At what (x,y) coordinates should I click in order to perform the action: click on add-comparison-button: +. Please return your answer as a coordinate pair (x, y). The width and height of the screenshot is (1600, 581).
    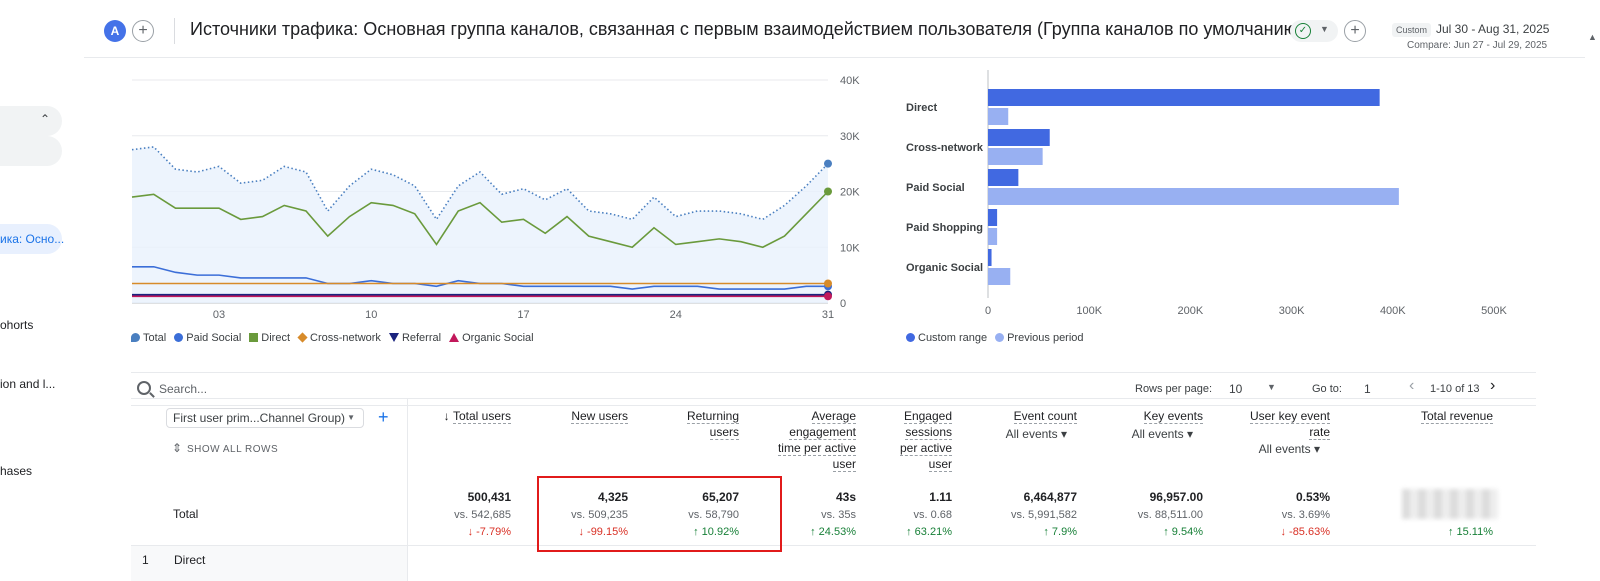
    Looking at the image, I should click on (143, 31).